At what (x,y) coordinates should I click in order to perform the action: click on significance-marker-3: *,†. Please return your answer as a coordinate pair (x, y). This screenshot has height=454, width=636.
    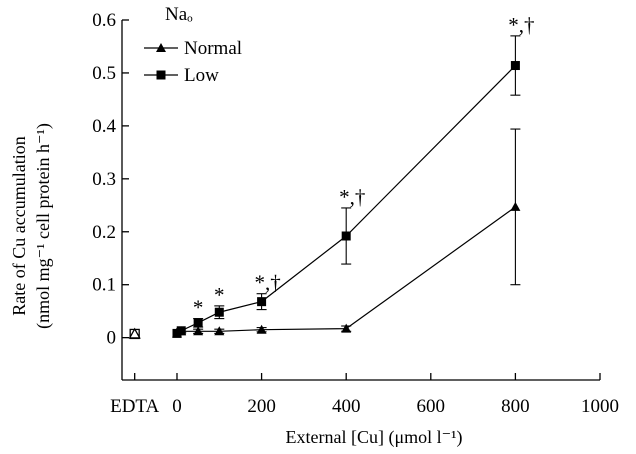
    Looking at the image, I should click on (352, 197).